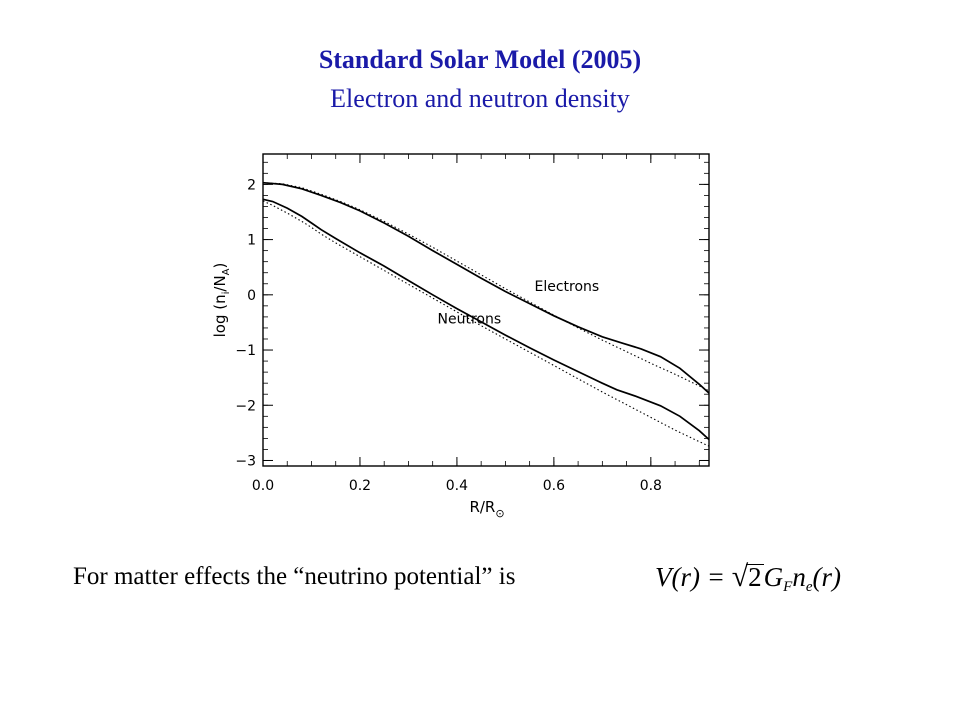  What do you see at coordinates (740, 576) in the screenshot?
I see `radical-sign: √` at bounding box center [740, 576].